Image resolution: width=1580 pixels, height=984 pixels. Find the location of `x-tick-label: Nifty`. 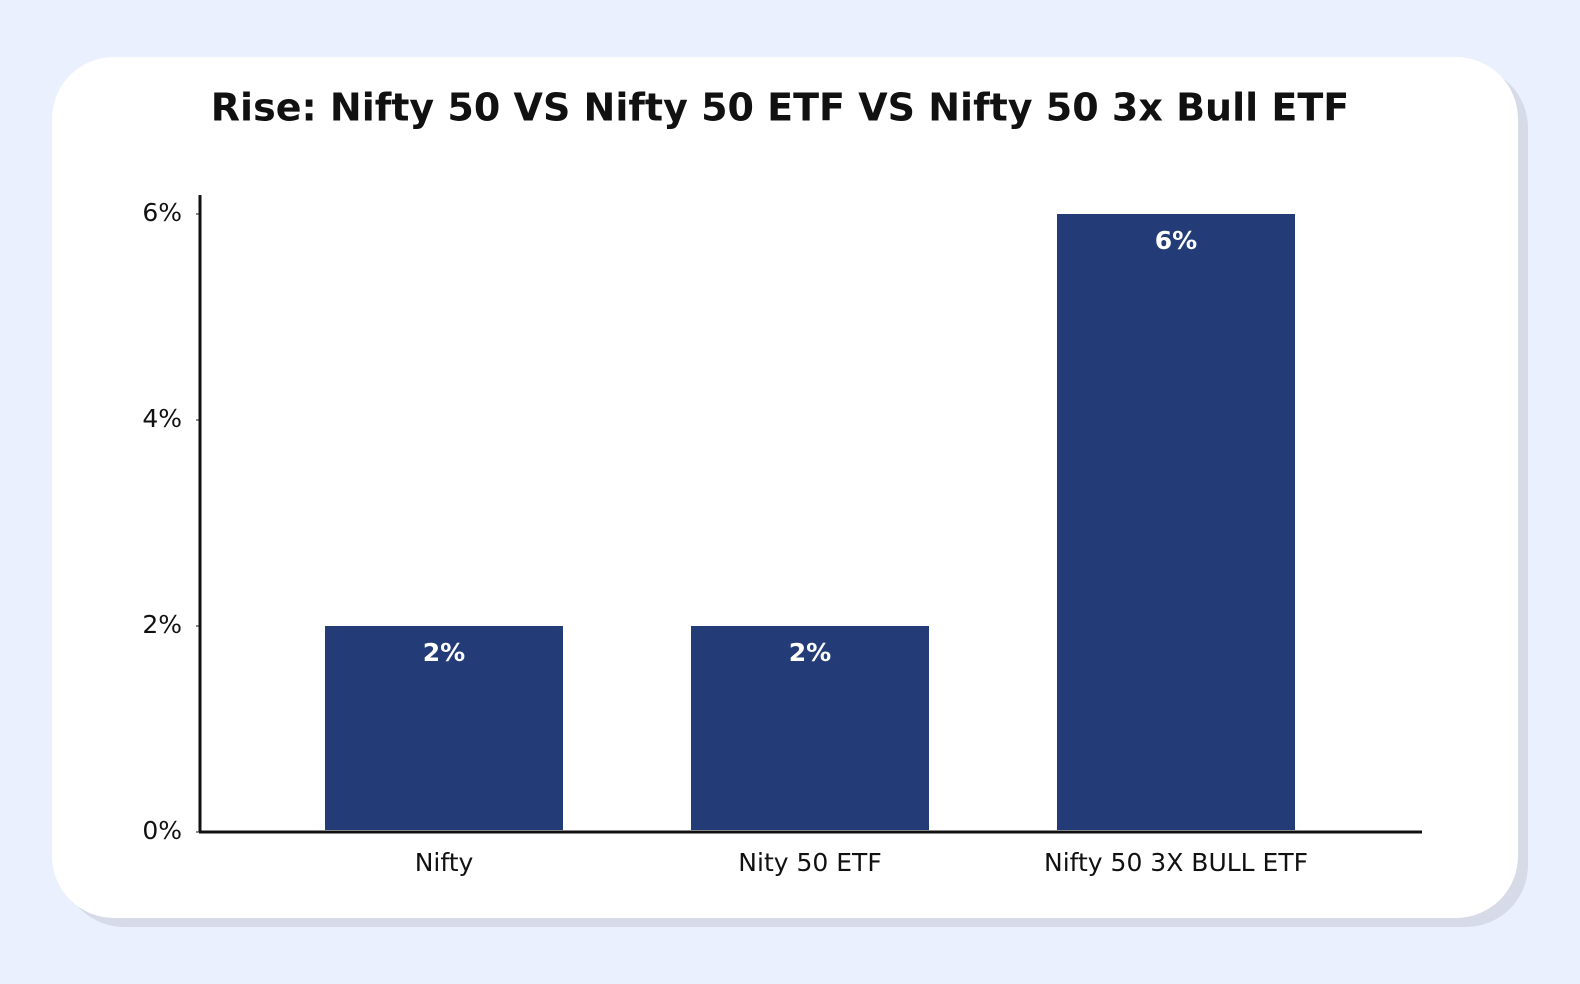

x-tick-label: Nifty is located at coordinates (444, 862).